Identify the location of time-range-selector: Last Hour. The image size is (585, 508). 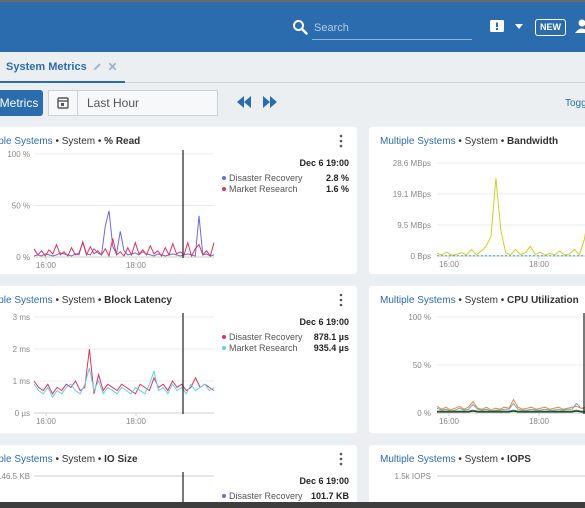
(133, 103).